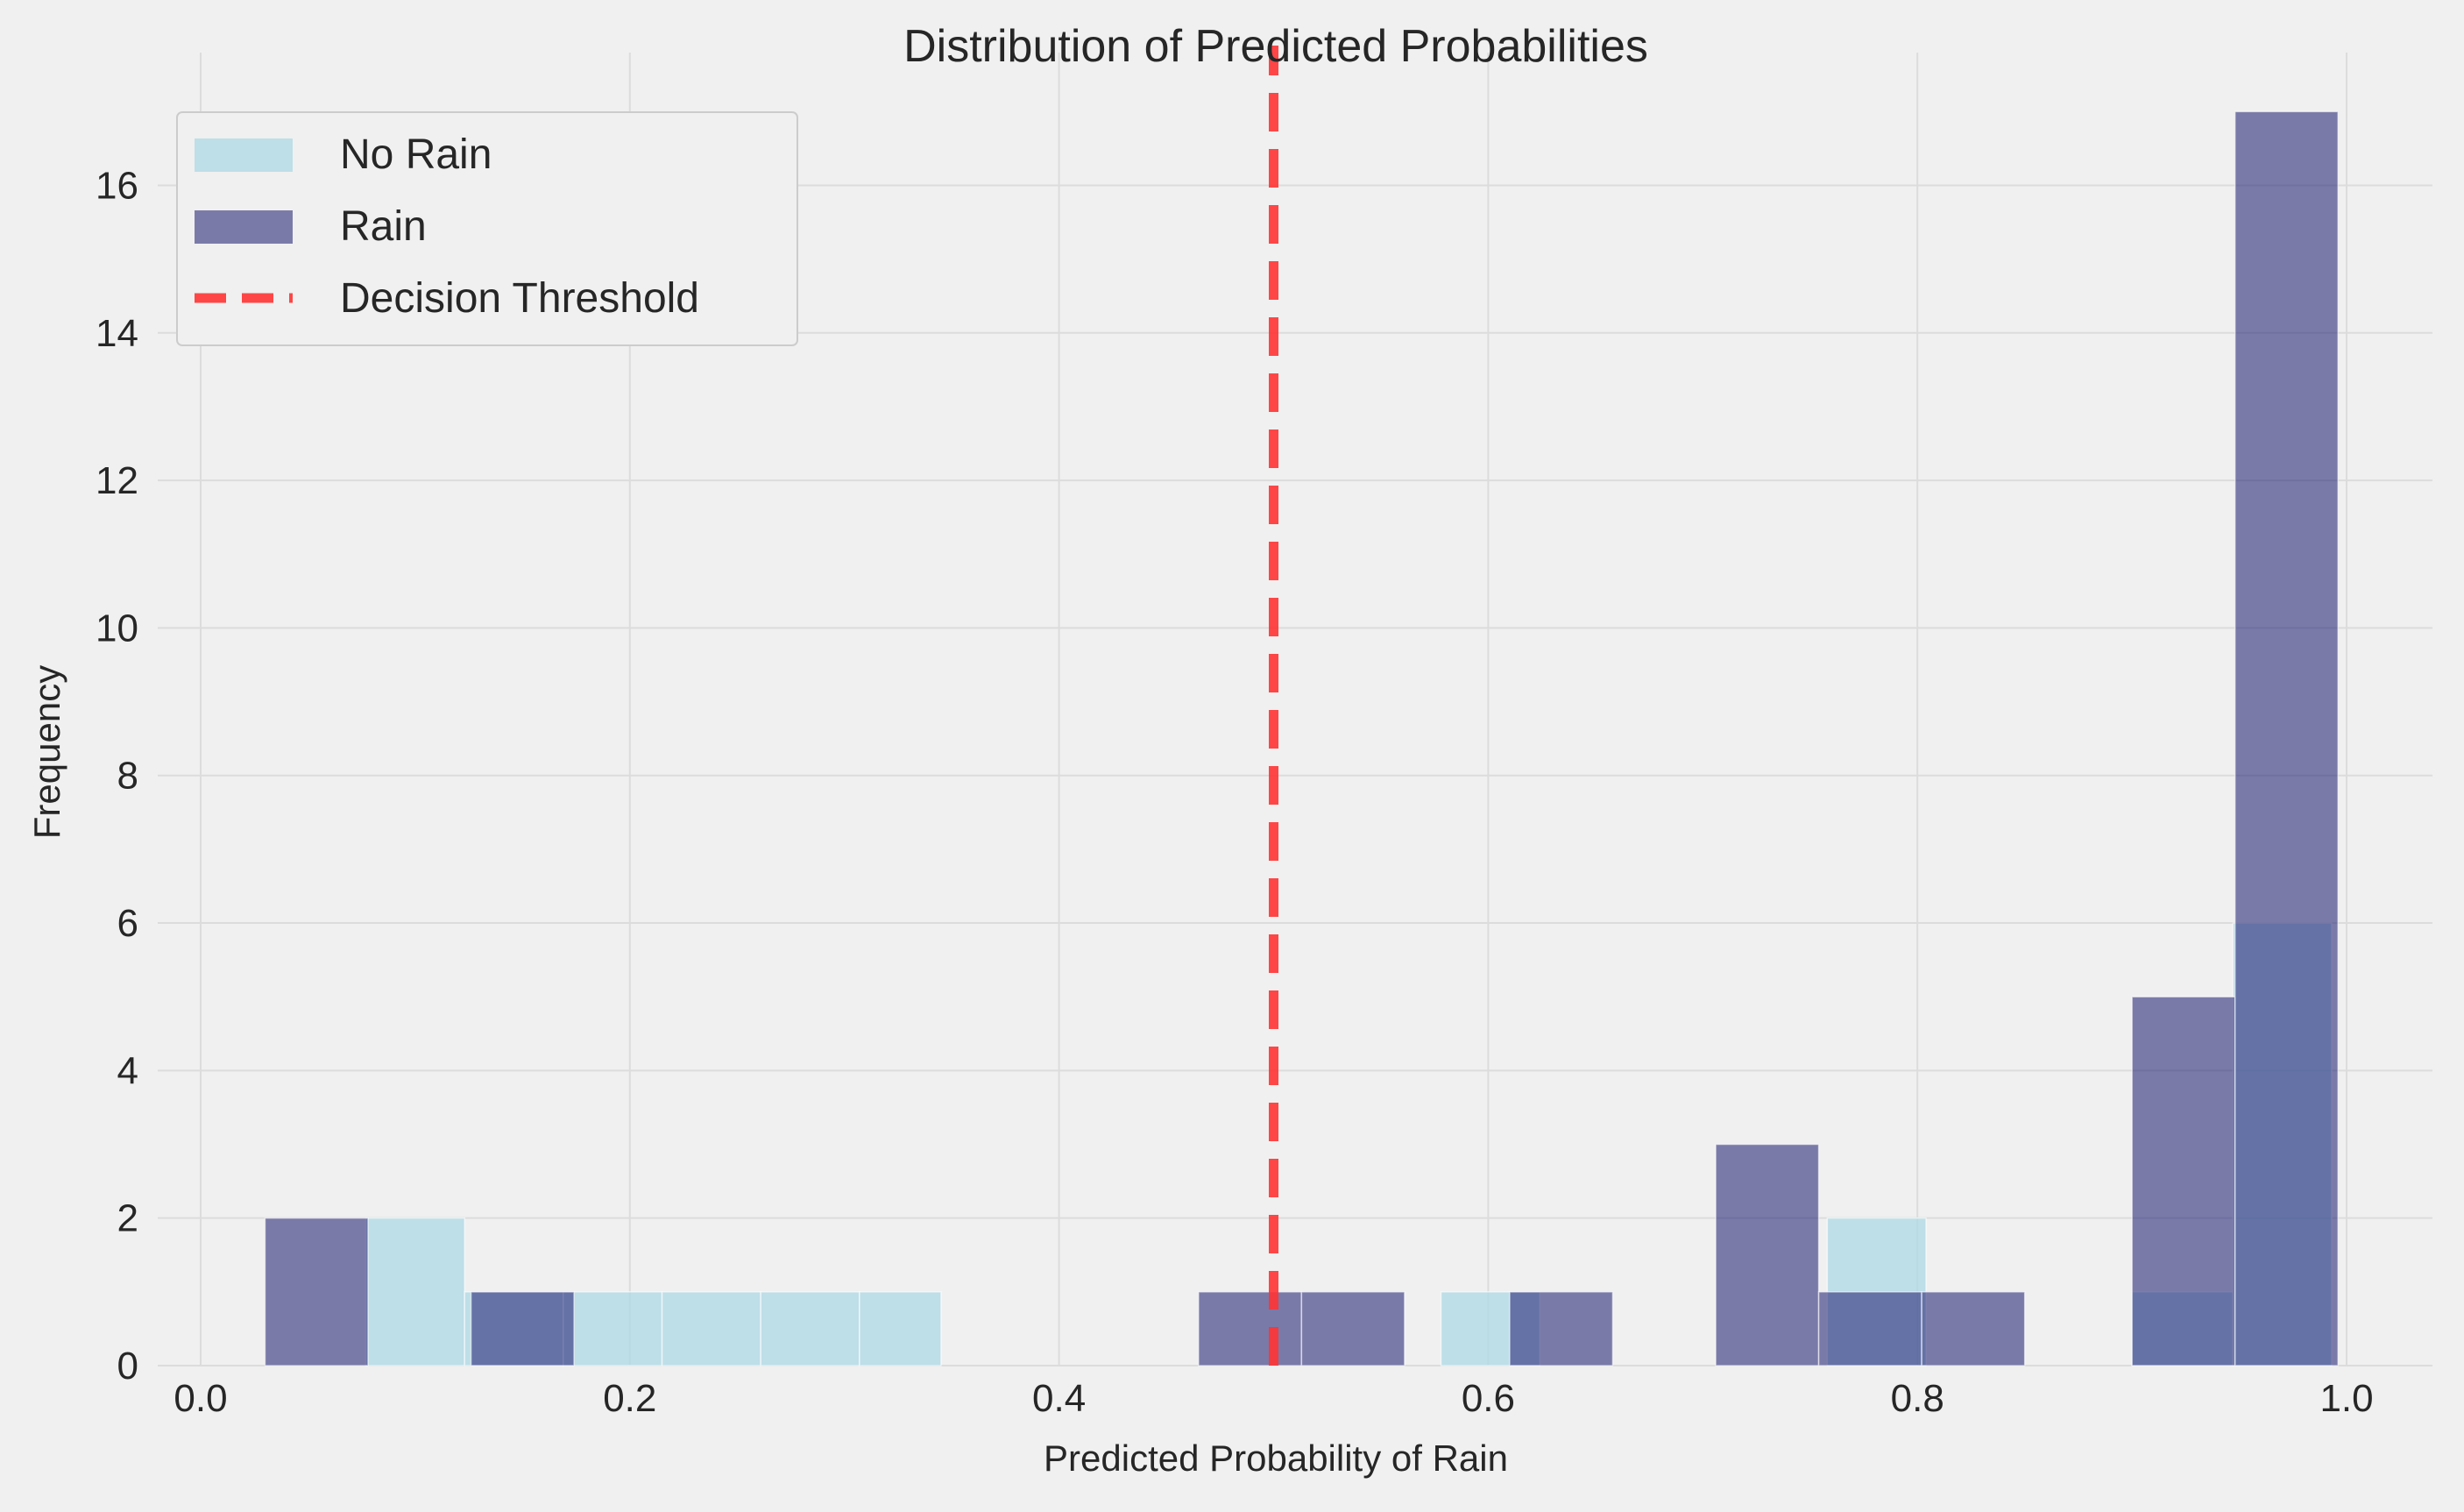 This screenshot has height=1512, width=2464. Describe the element at coordinates (127, 1366) in the screenshot. I see `y-tick-label: 0` at that location.